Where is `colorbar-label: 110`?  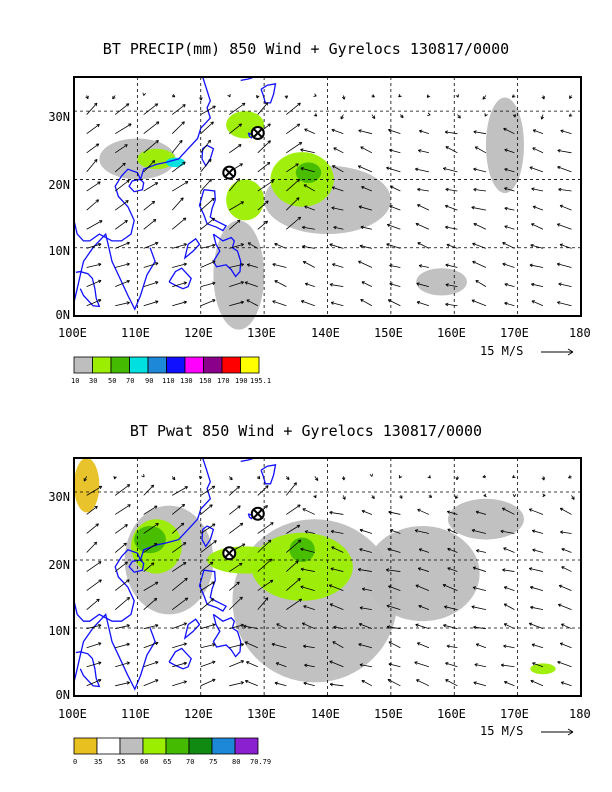 colorbar-label: 110 is located at coordinates (168, 381).